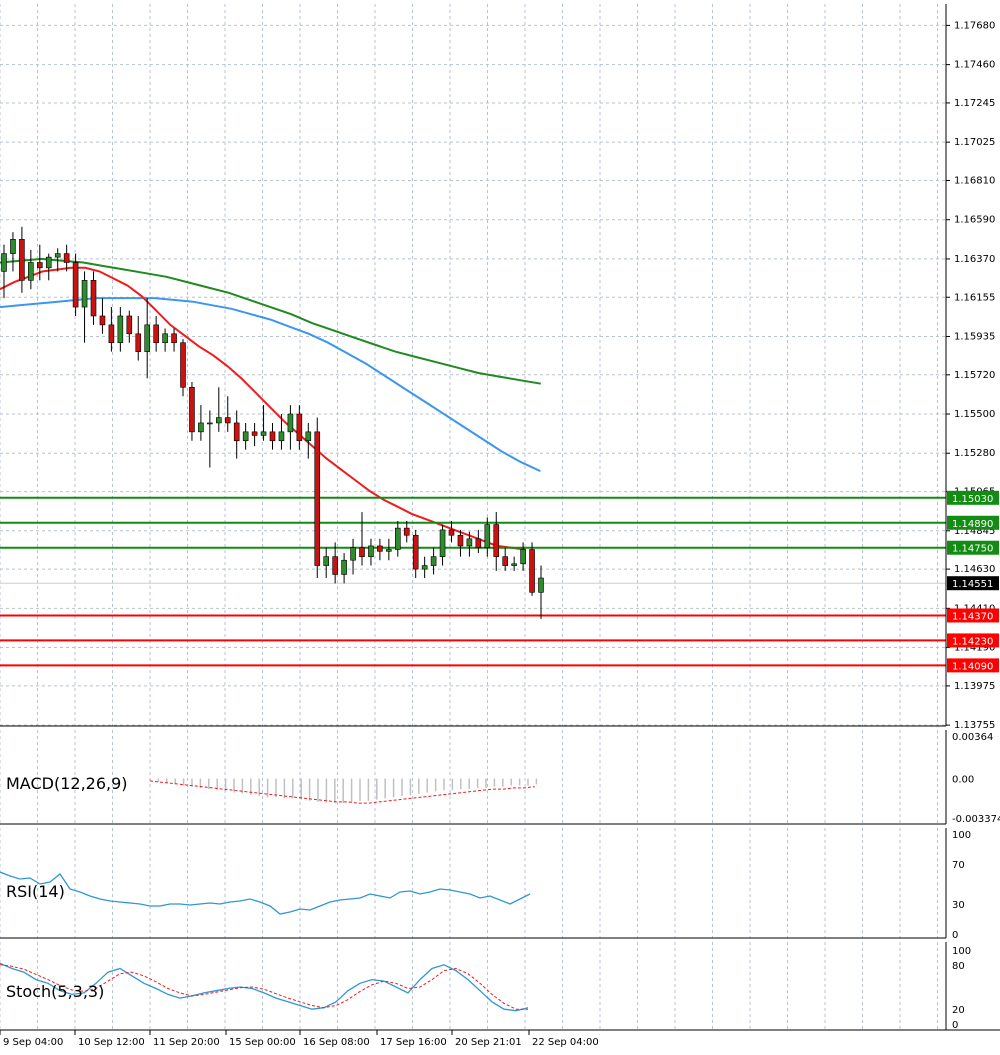 Image resolution: width=1000 pixels, height=1055 pixels. I want to click on stoch-signal-line, so click(264, 987).